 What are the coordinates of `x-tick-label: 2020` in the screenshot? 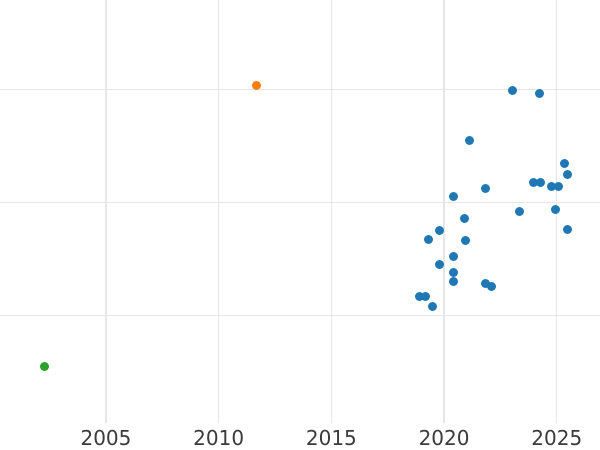 It's located at (444, 438).